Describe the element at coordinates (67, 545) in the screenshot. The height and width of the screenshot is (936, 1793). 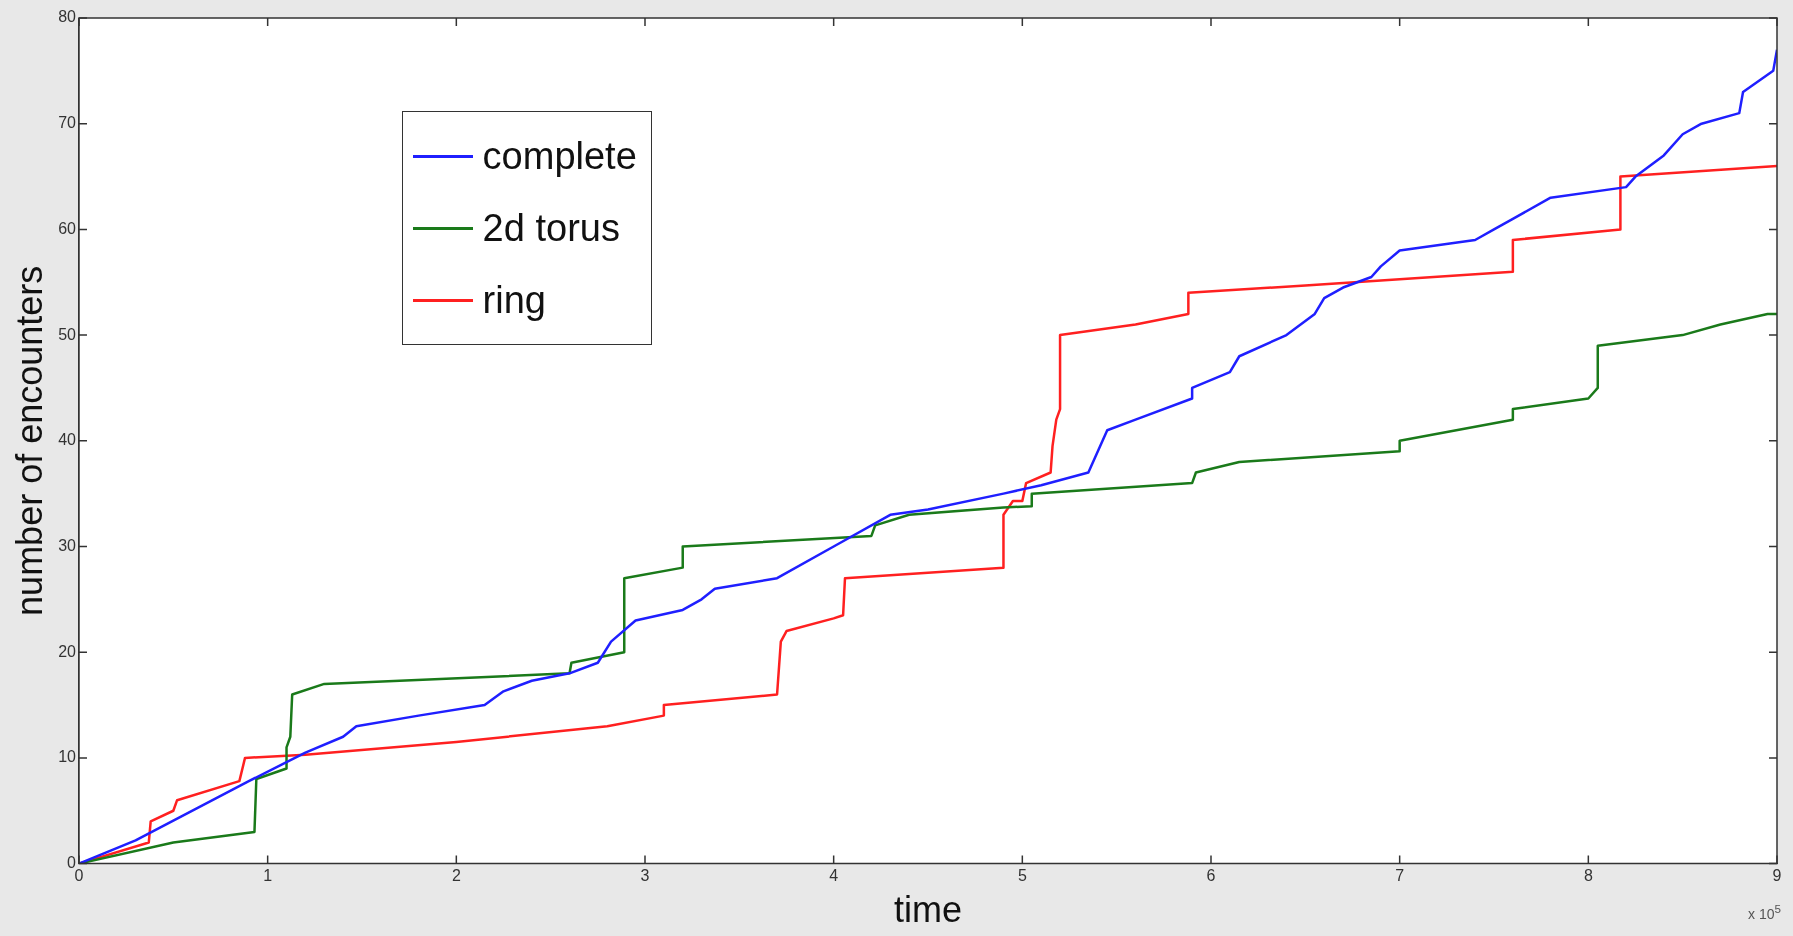
I see `y-tick-label: 30` at that location.